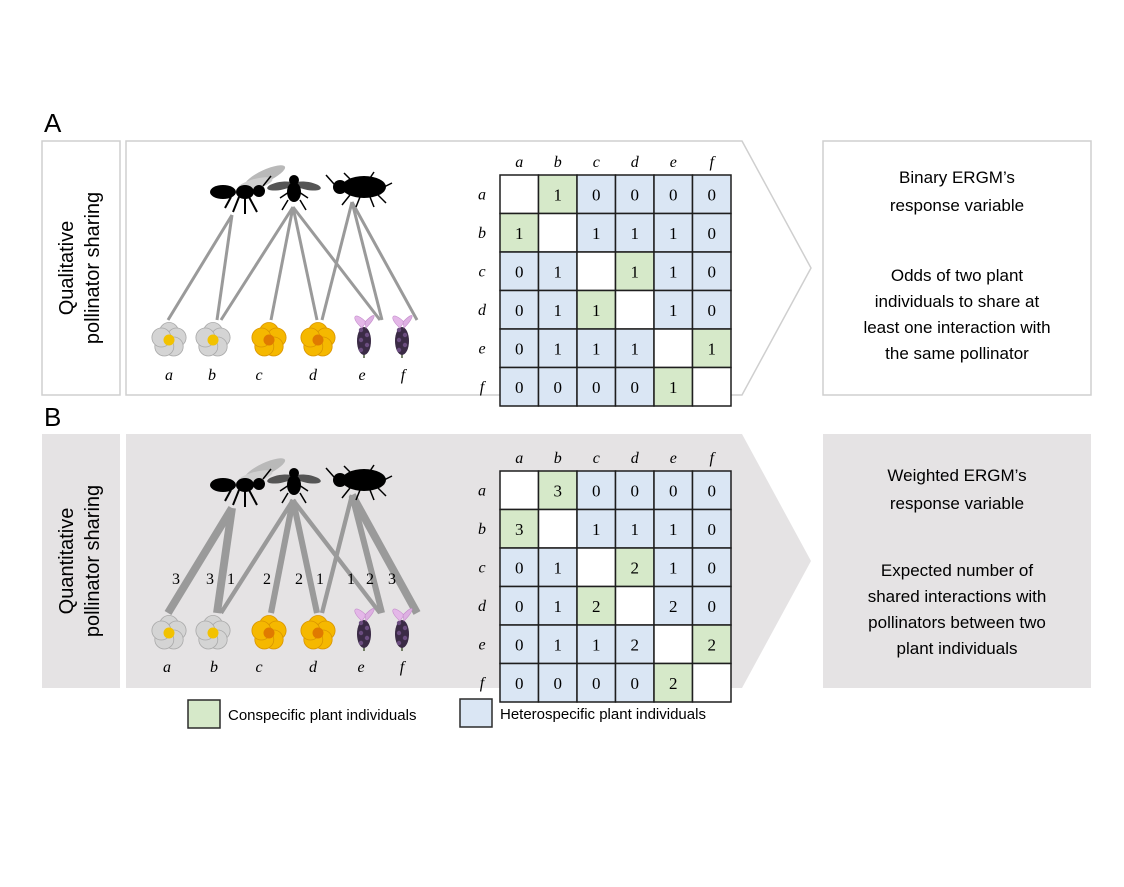 This screenshot has height=887, width=1124. What do you see at coordinates (519, 529) in the screenshot?
I see `matrix-cell-value: 3` at bounding box center [519, 529].